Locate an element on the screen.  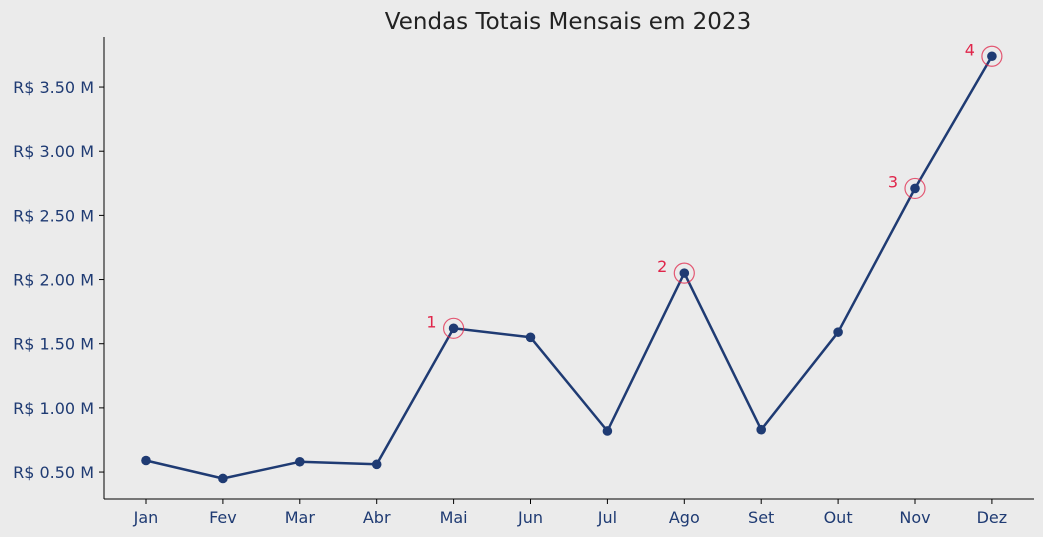
y-tick-label: R$ 0.50 M is located at coordinates (53, 472).